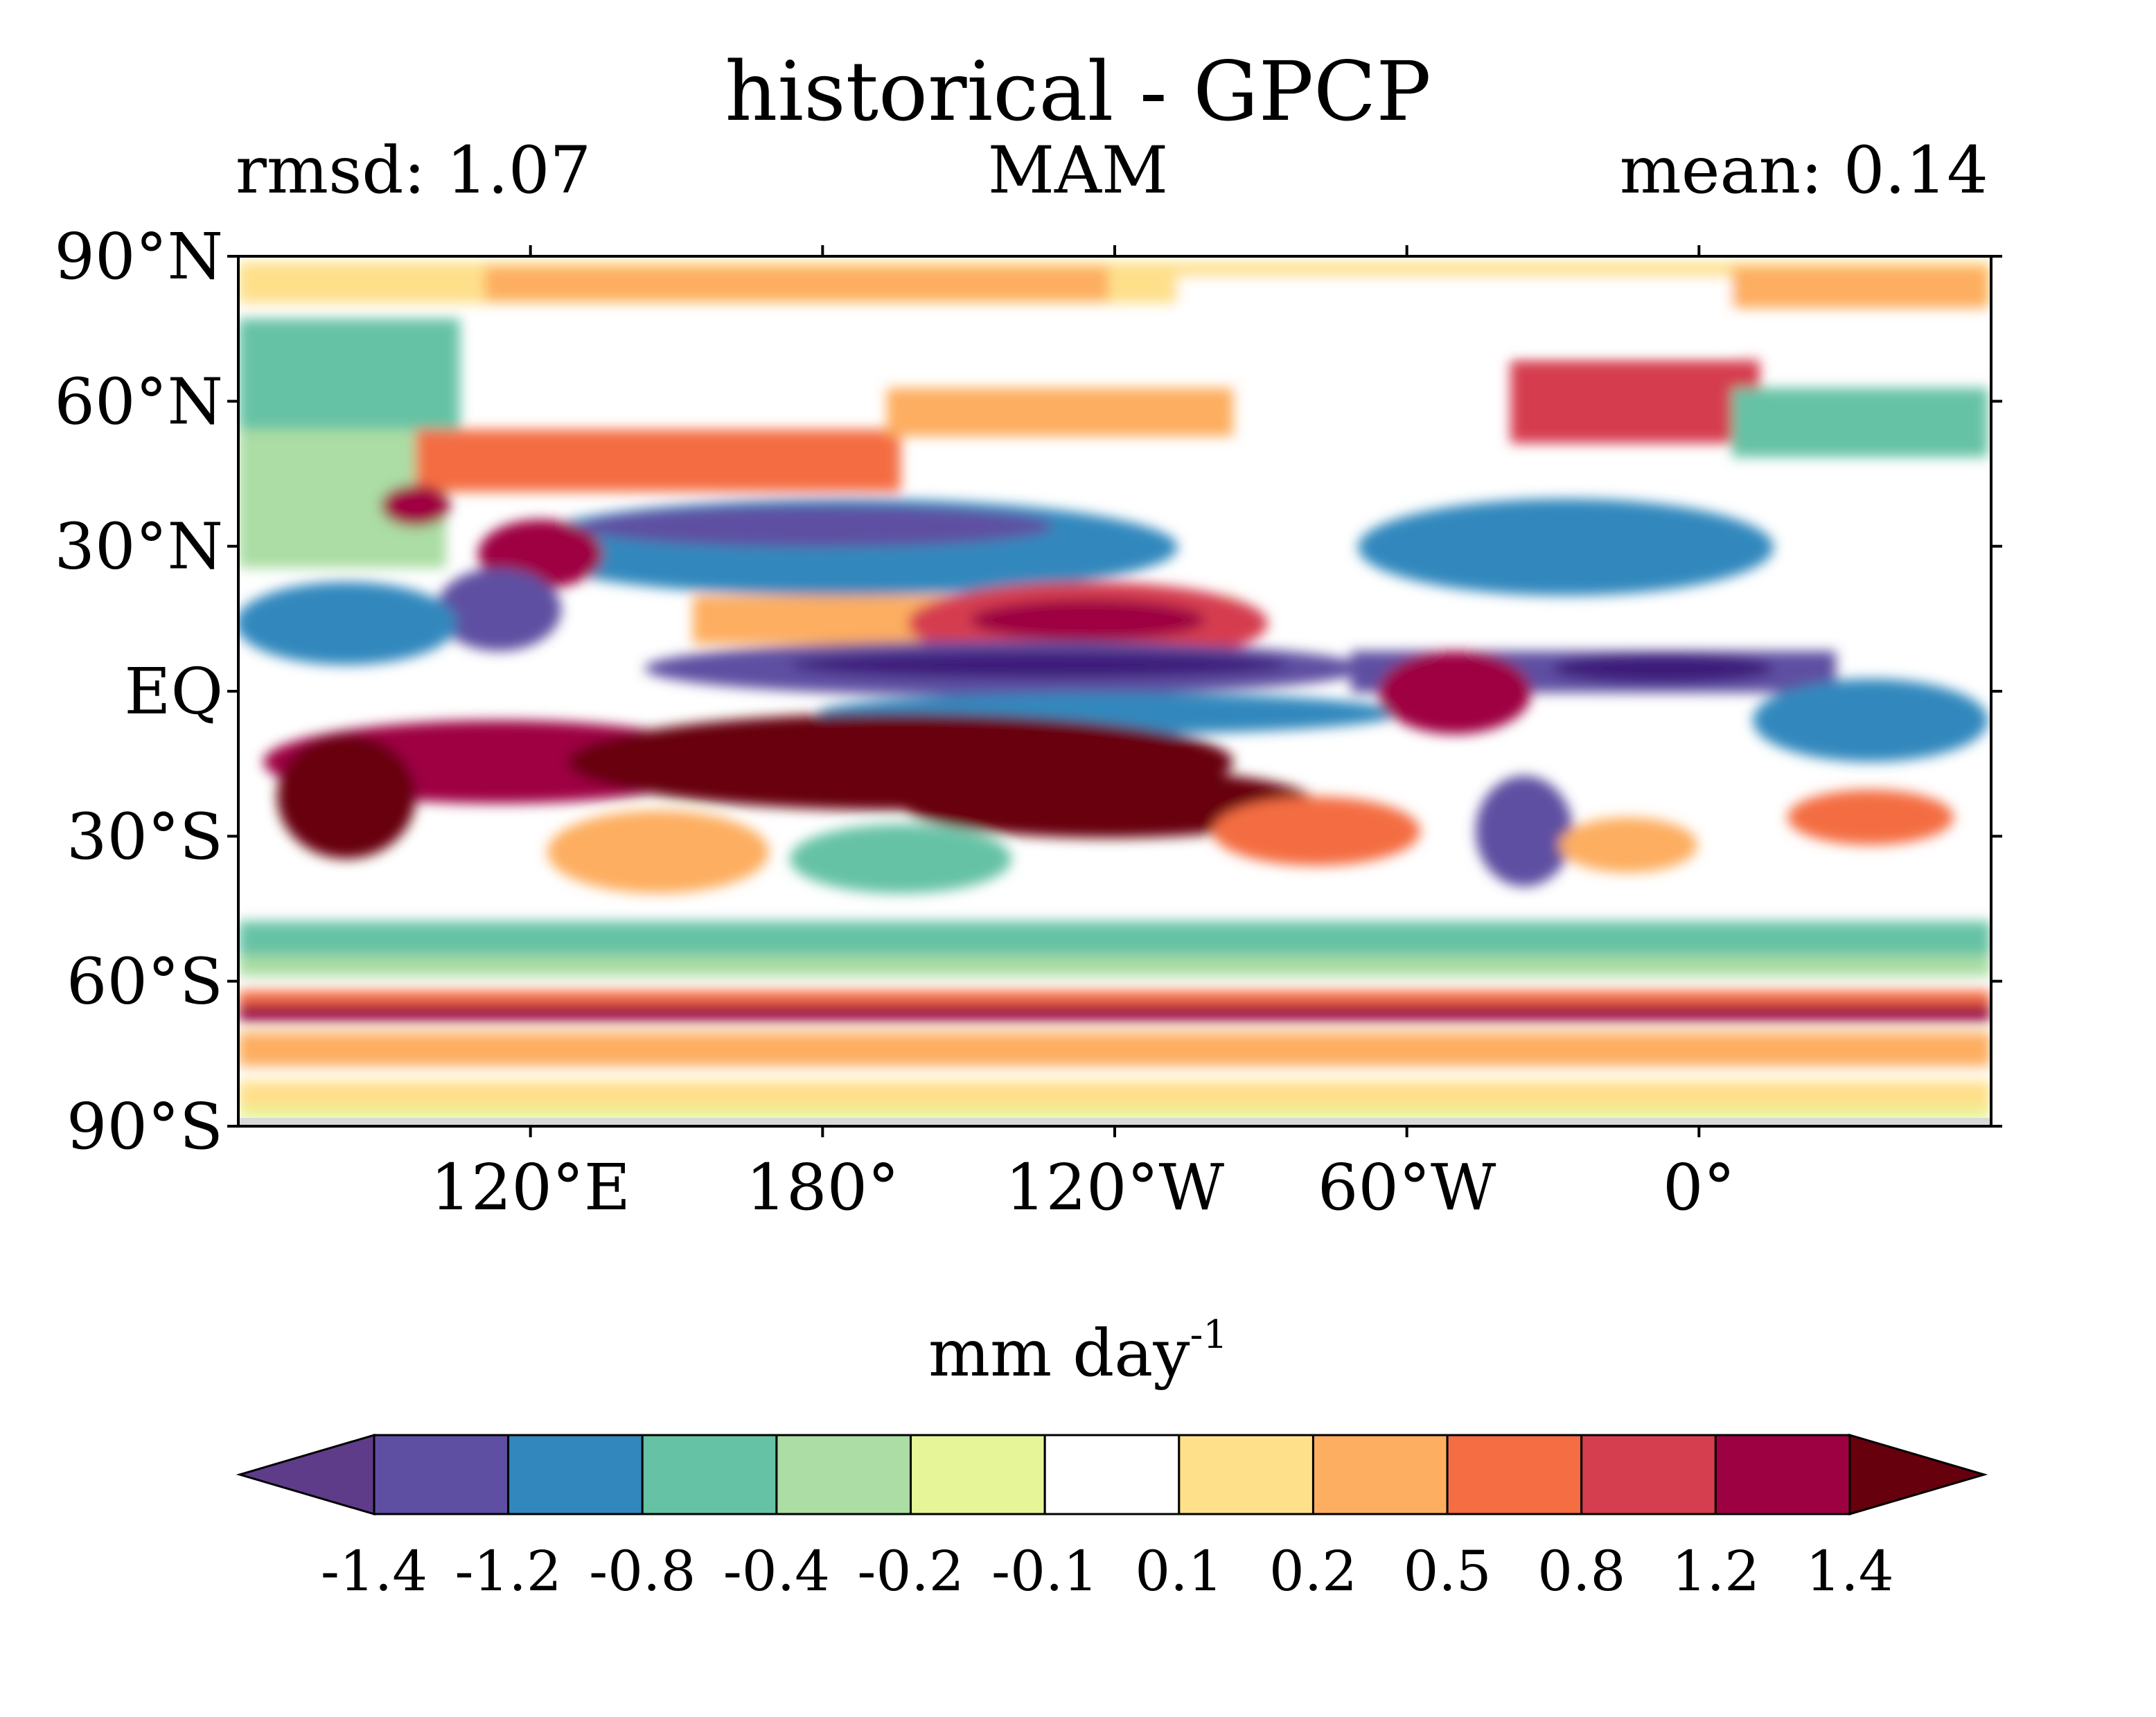  I want to click on lat-tick-label: 30°S, so click(145, 836).